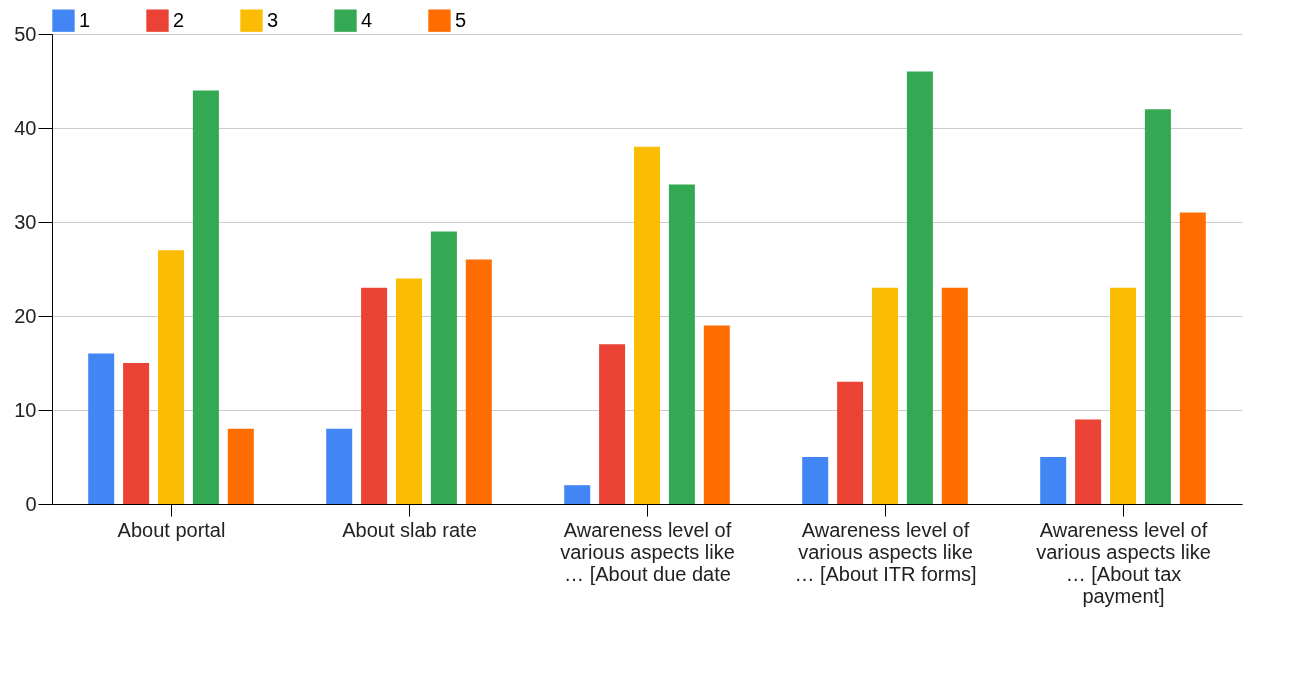  What do you see at coordinates (25, 221) in the screenshot?
I see `y-tick-label: 30` at bounding box center [25, 221].